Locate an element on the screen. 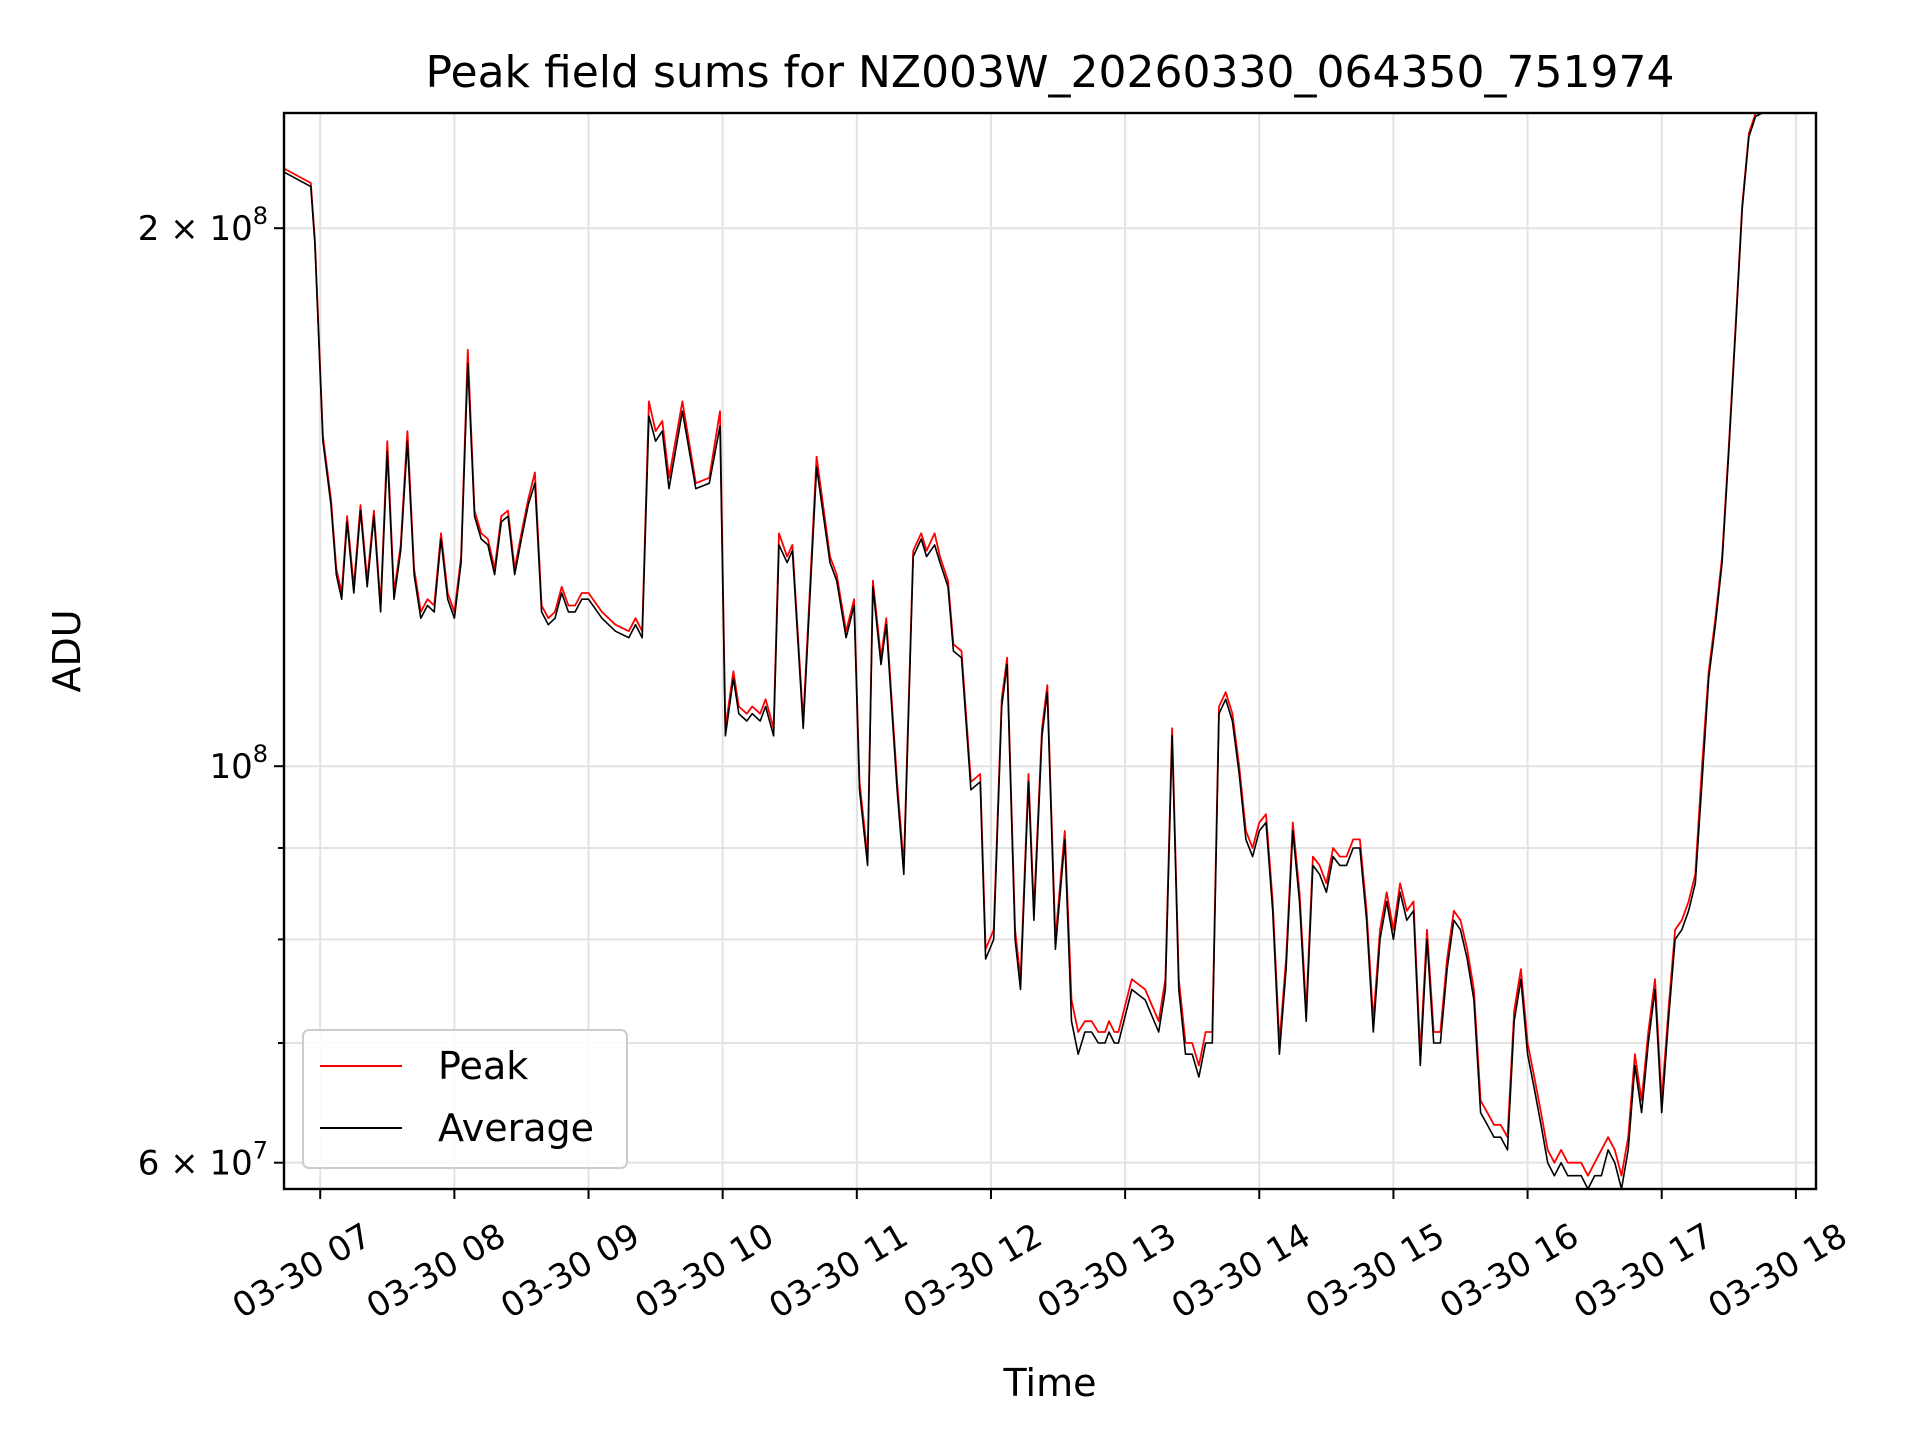  y-tick-label: 108 is located at coordinates (238, 763).